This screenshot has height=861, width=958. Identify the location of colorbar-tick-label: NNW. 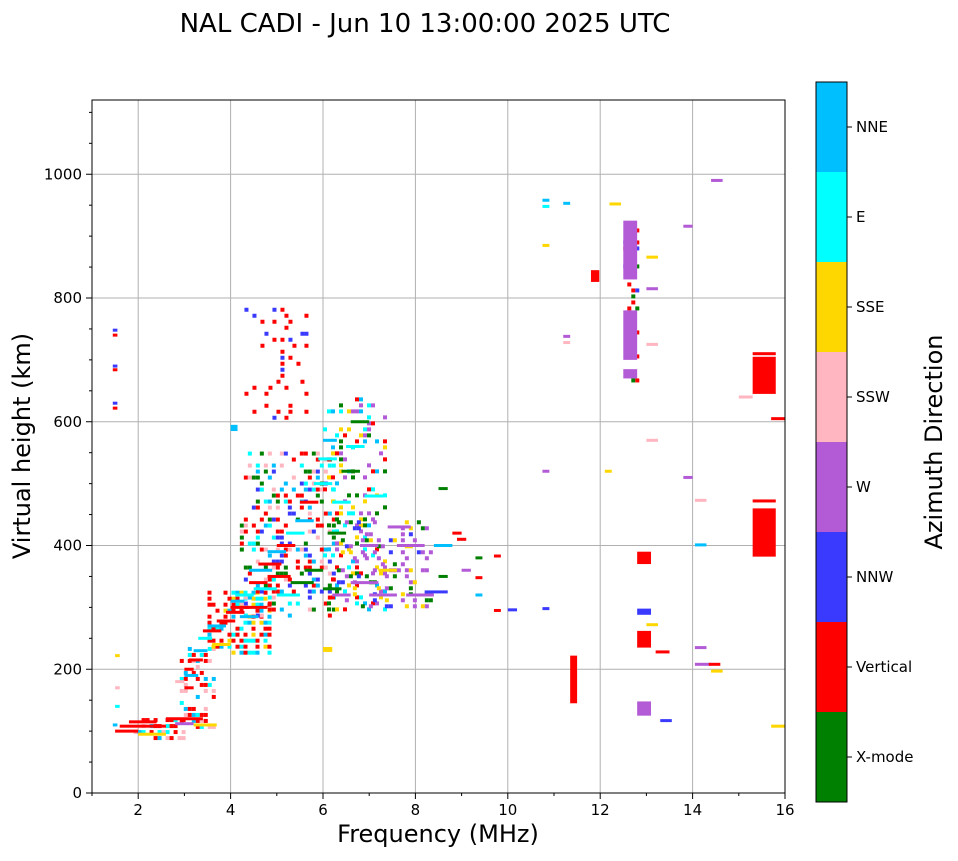
(874, 577).